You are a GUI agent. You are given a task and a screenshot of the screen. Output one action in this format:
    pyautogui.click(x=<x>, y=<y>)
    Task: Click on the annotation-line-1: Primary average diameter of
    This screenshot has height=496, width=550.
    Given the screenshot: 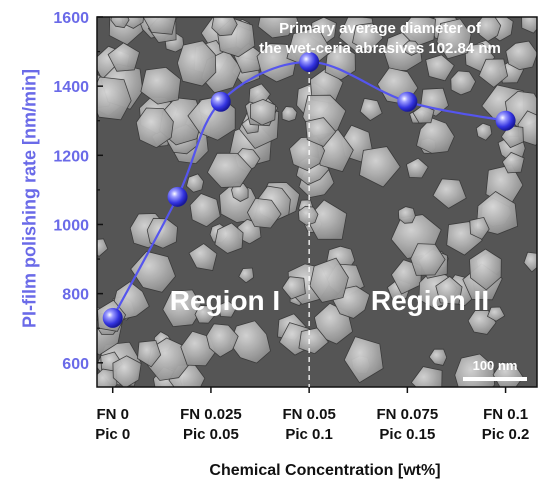 What is the action you would take?
    pyautogui.click(x=380, y=28)
    